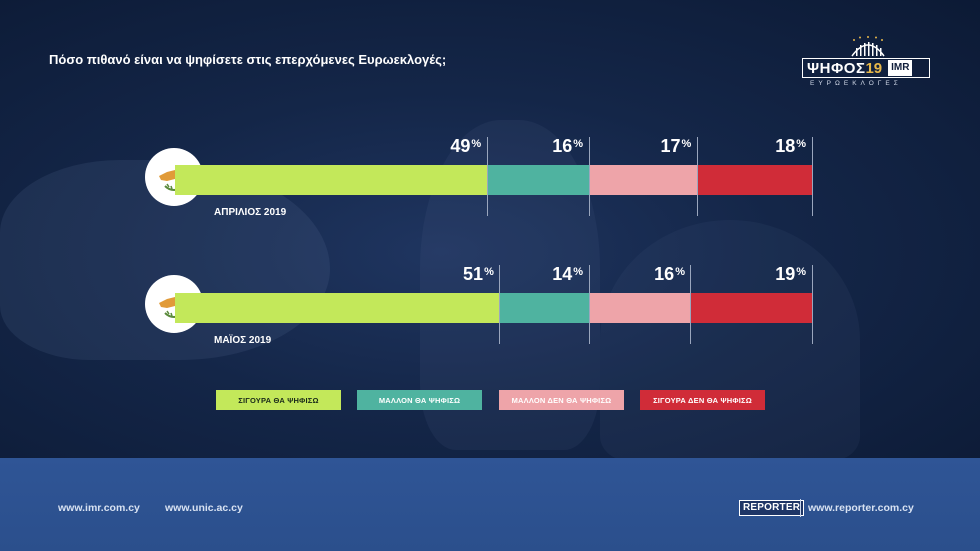  I want to click on data-label-certain-no: 18%, so click(778, 146).